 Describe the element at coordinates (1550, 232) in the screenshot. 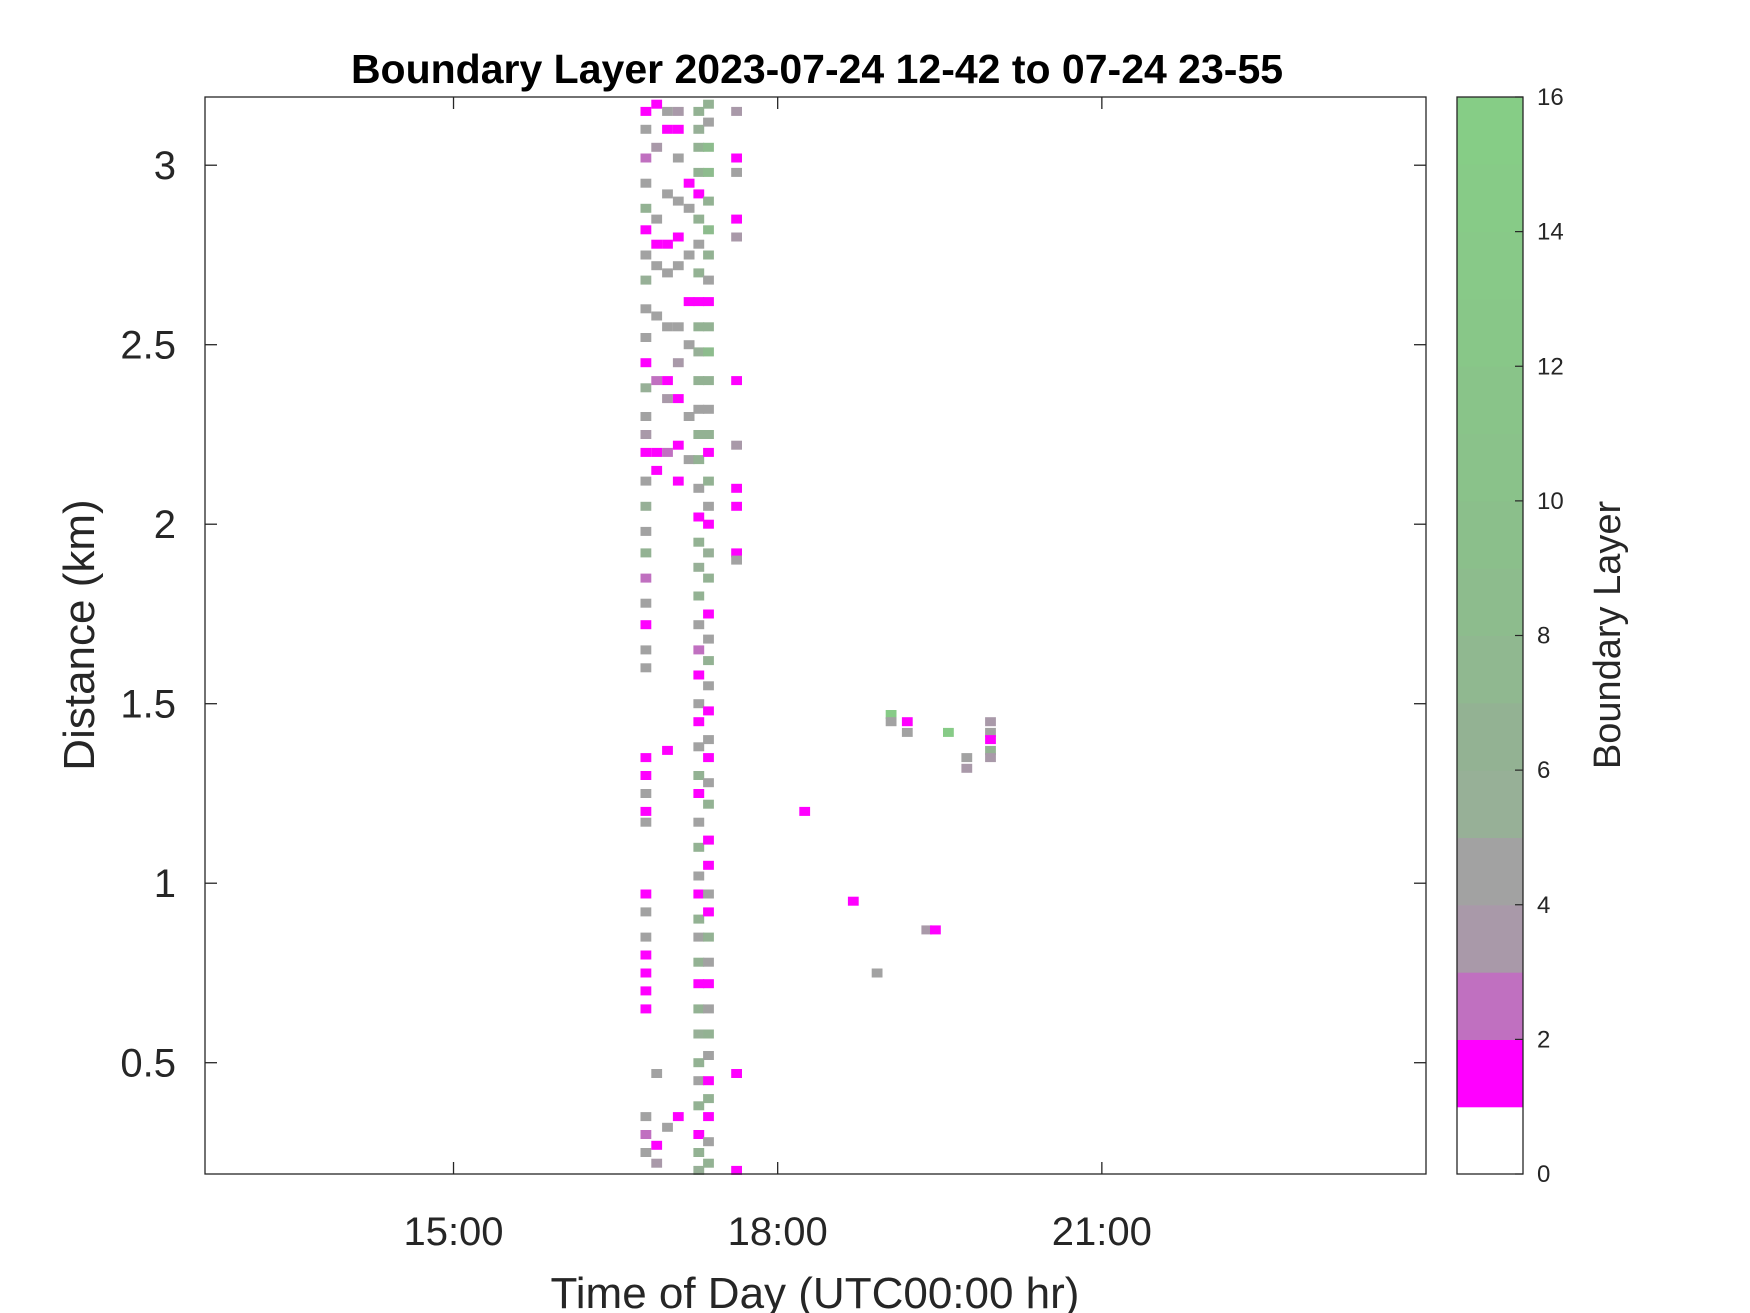

I see `colorbar-tick-label: 14` at that location.